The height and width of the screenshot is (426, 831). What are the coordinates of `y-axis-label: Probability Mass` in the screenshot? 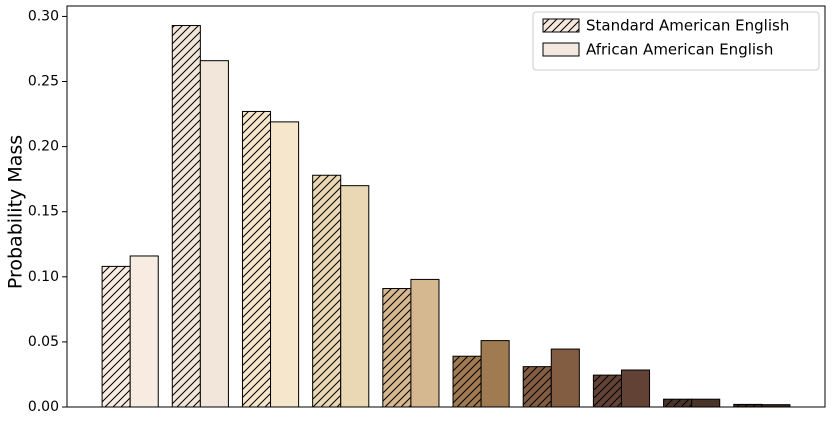 It's located at (16, 212).